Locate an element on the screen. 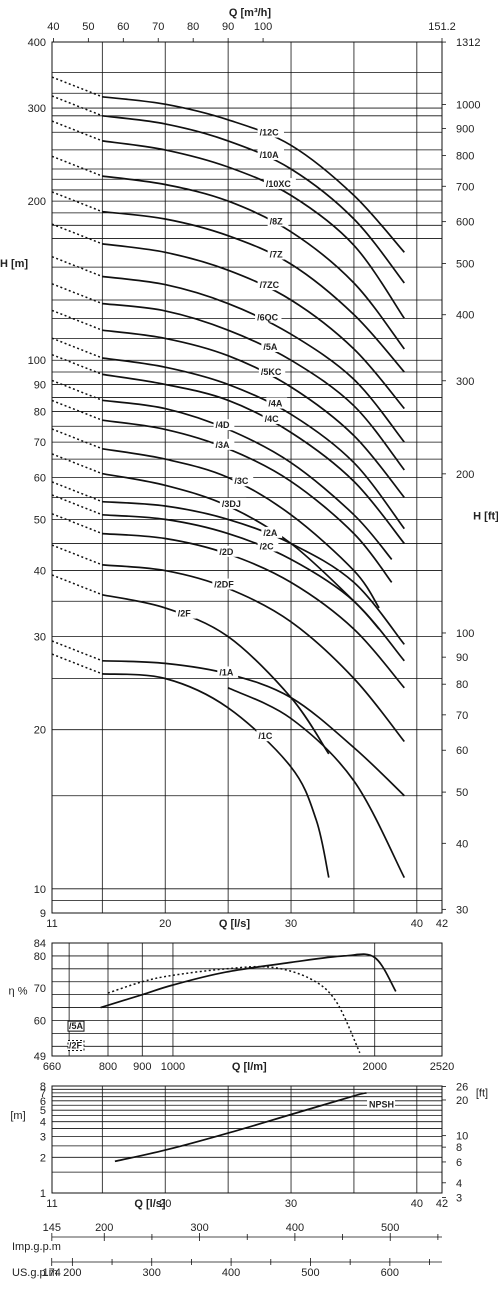 This screenshot has width=498, height=1290. curve-5a is located at coordinates (253, 386).